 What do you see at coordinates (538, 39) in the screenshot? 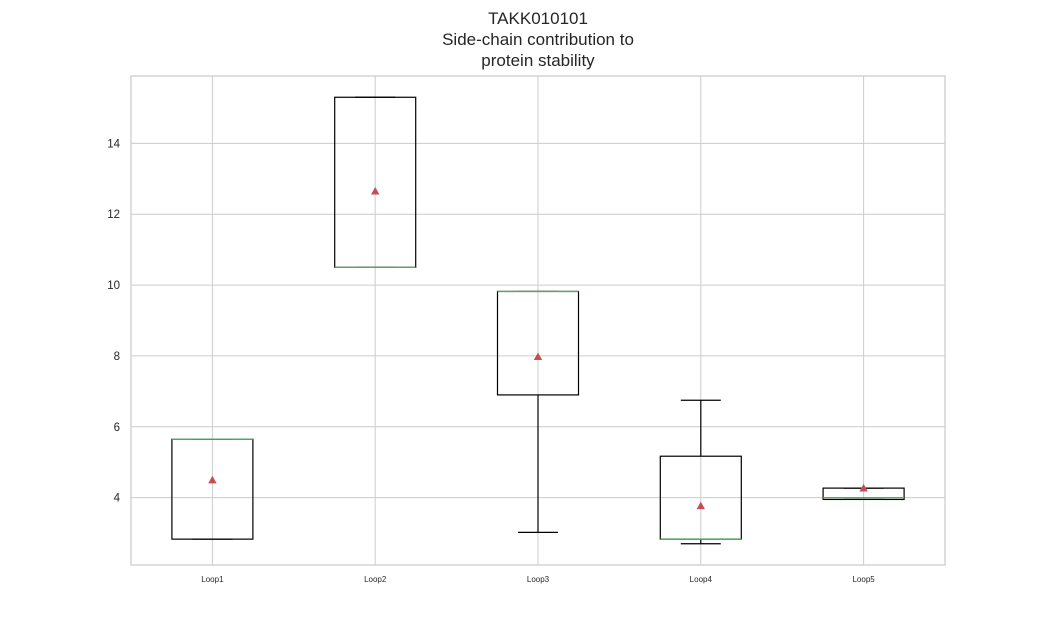
I see `chart-title-line-2: Side-chain contribution to` at bounding box center [538, 39].